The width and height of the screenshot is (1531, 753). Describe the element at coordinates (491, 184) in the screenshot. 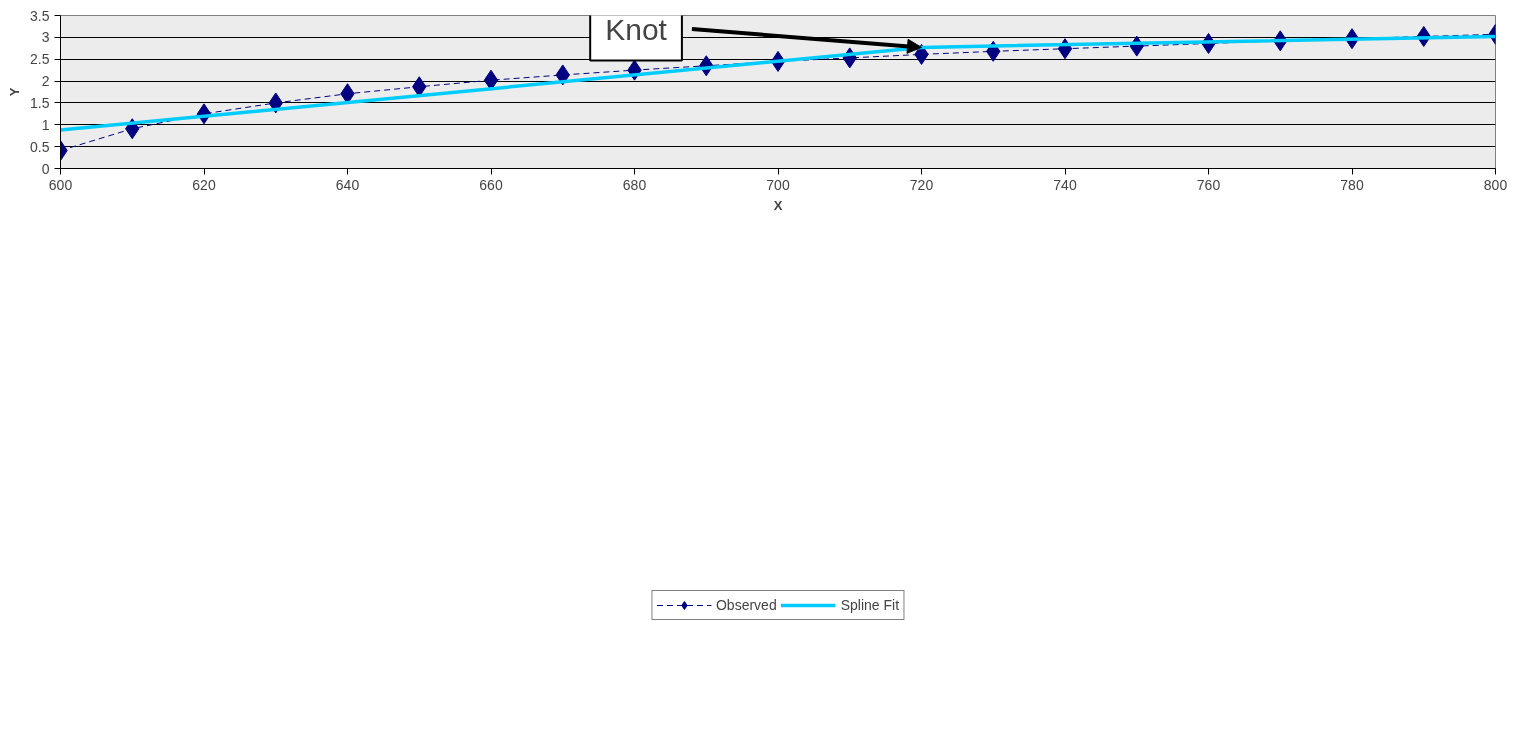

I see `x-tick-label: 660` at that location.